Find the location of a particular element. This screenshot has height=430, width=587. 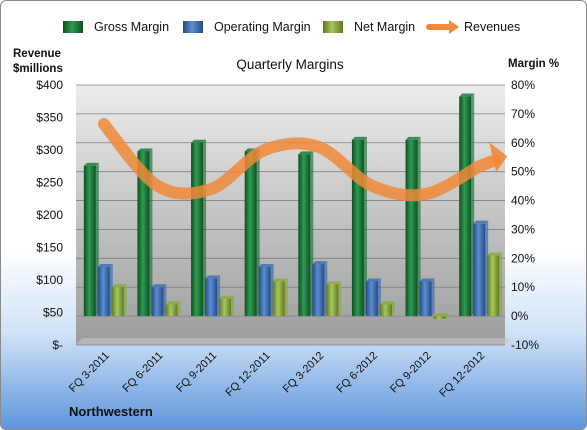

x-tick-label: FQ 3-2012 is located at coordinates (304, 373).